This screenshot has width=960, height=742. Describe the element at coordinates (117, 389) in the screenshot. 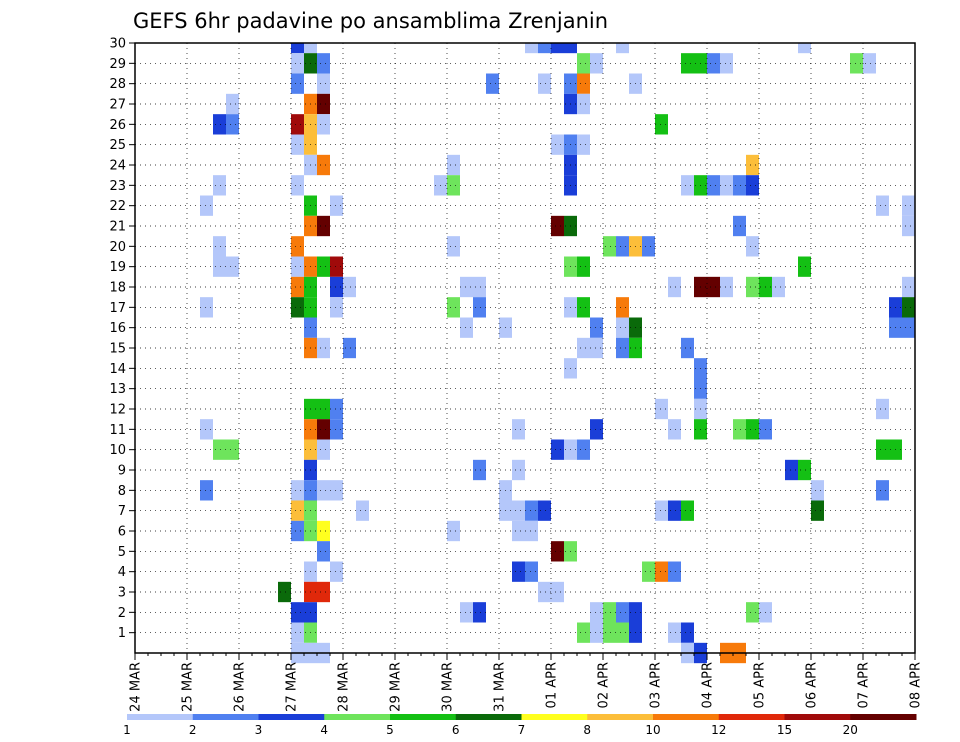

I see `y-tick-label: 13` at that location.